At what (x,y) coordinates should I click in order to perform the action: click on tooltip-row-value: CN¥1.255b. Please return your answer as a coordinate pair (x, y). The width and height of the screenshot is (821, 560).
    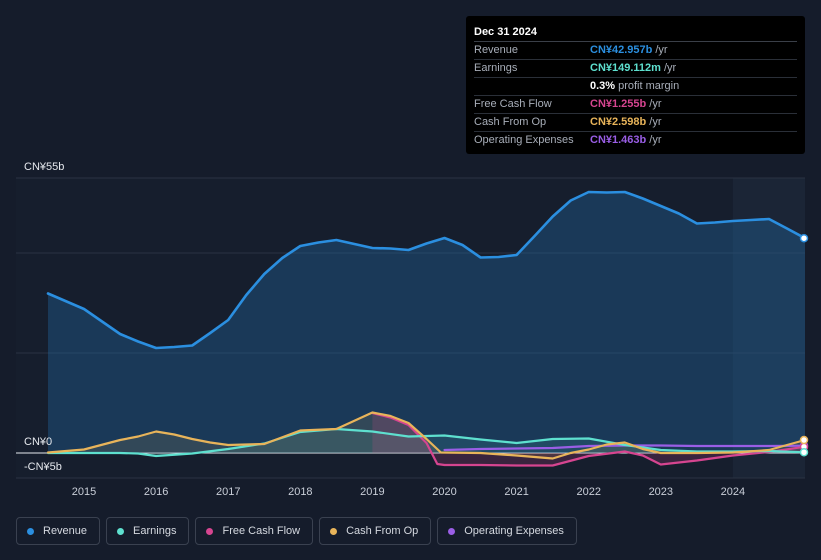
    Looking at the image, I should click on (618, 104).